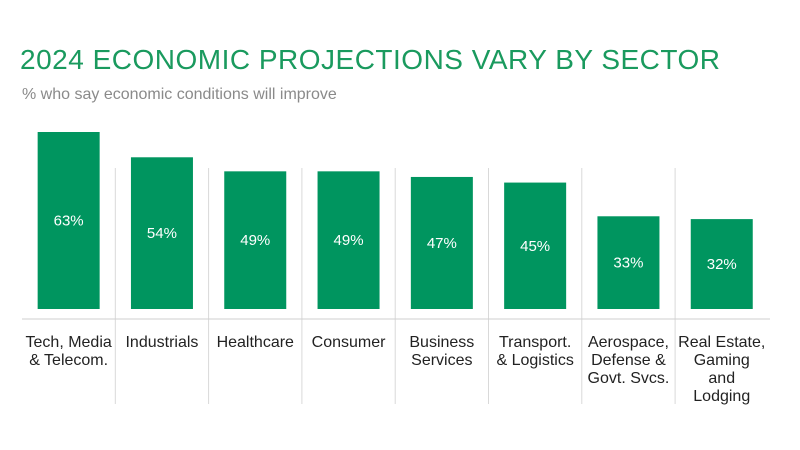 Image resolution: width=800 pixels, height=450 pixels. Describe the element at coordinates (161, 342) in the screenshot. I see `category-label: Industrials` at that location.